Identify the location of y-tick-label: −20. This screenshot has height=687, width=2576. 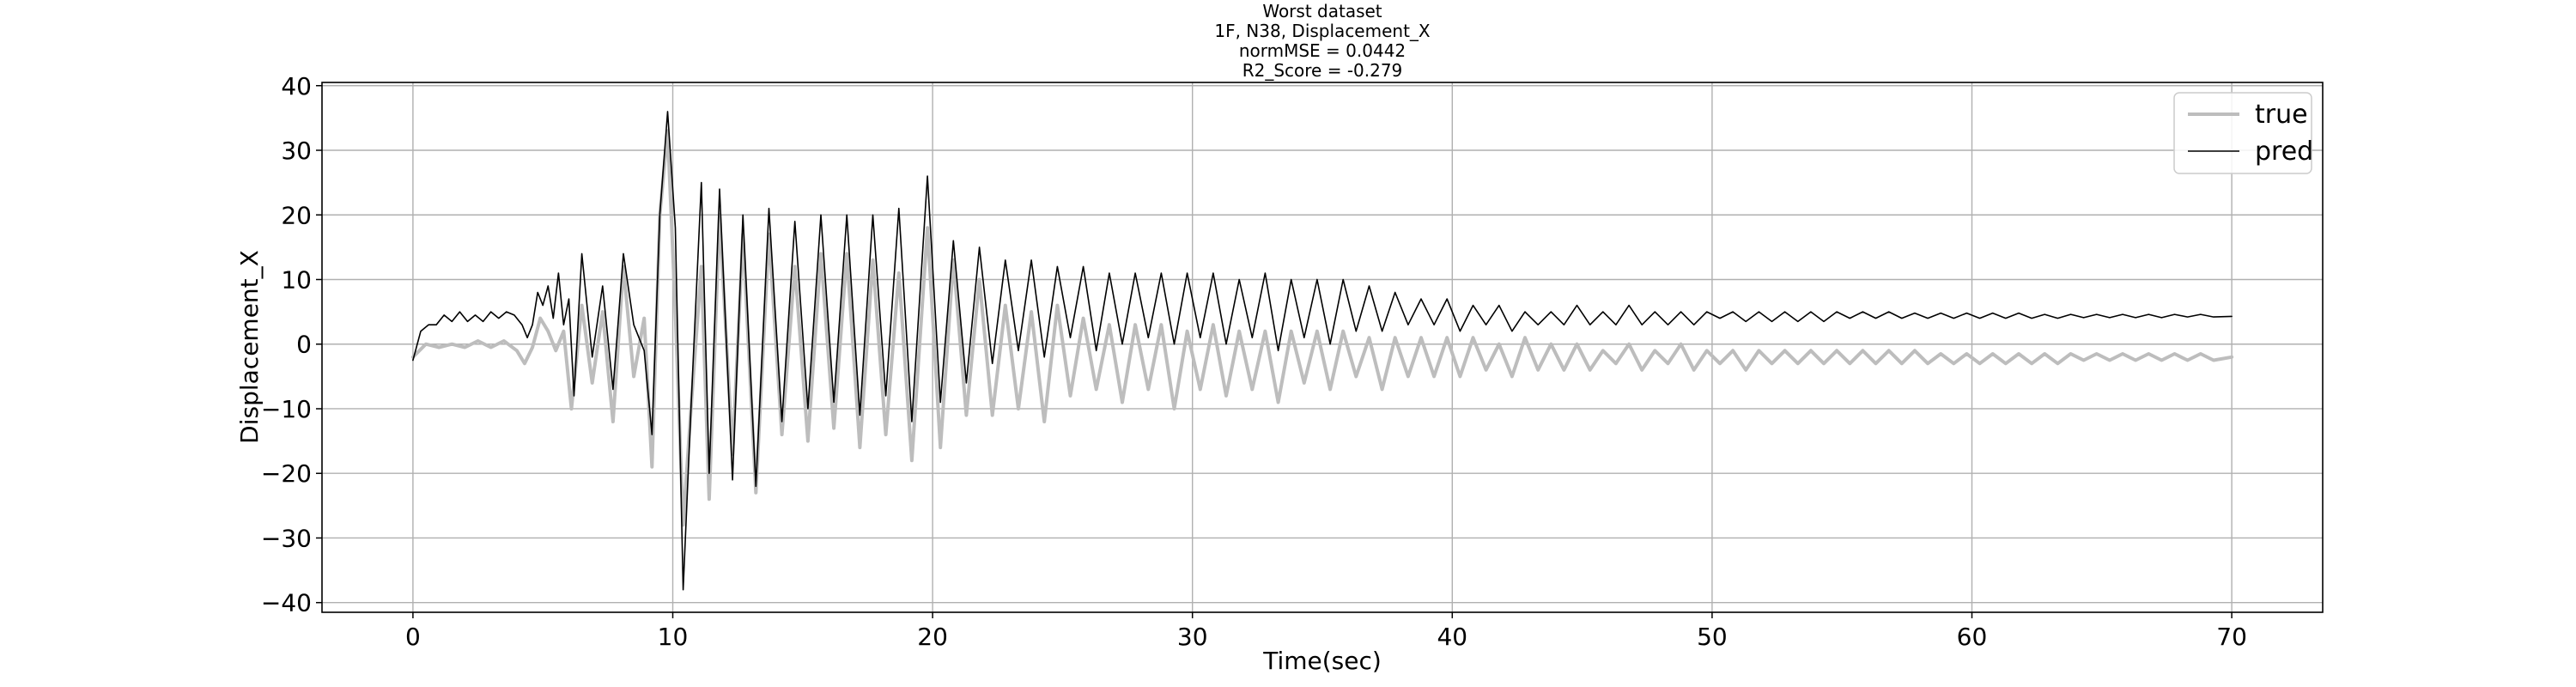
(286, 473).